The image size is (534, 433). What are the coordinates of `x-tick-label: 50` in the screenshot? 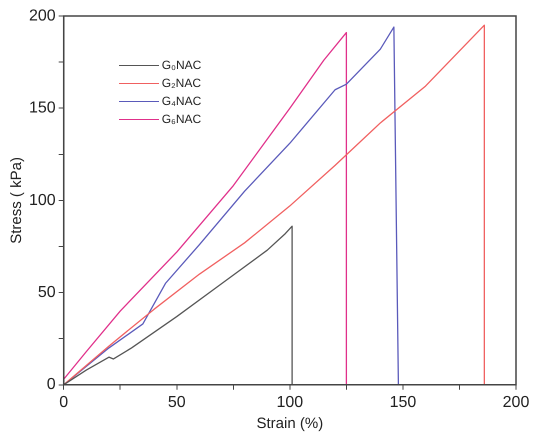 It's located at (177, 402).